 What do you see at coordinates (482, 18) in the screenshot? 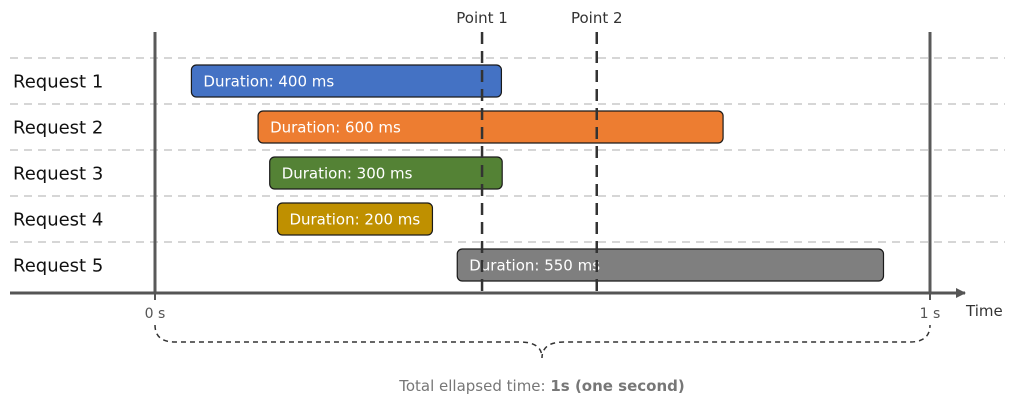
I see `point-label: Point 1` at bounding box center [482, 18].